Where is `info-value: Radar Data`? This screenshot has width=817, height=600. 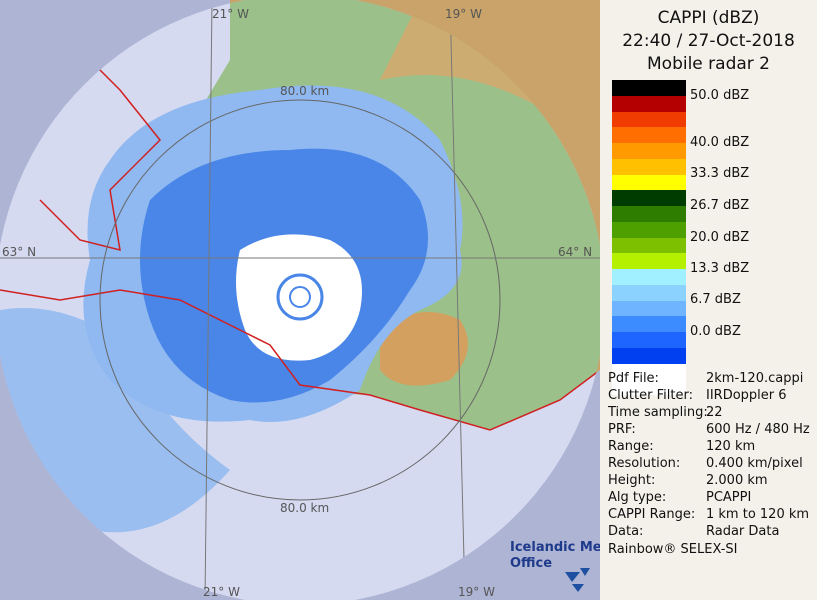
info-value: Radar Data is located at coordinates (743, 531).